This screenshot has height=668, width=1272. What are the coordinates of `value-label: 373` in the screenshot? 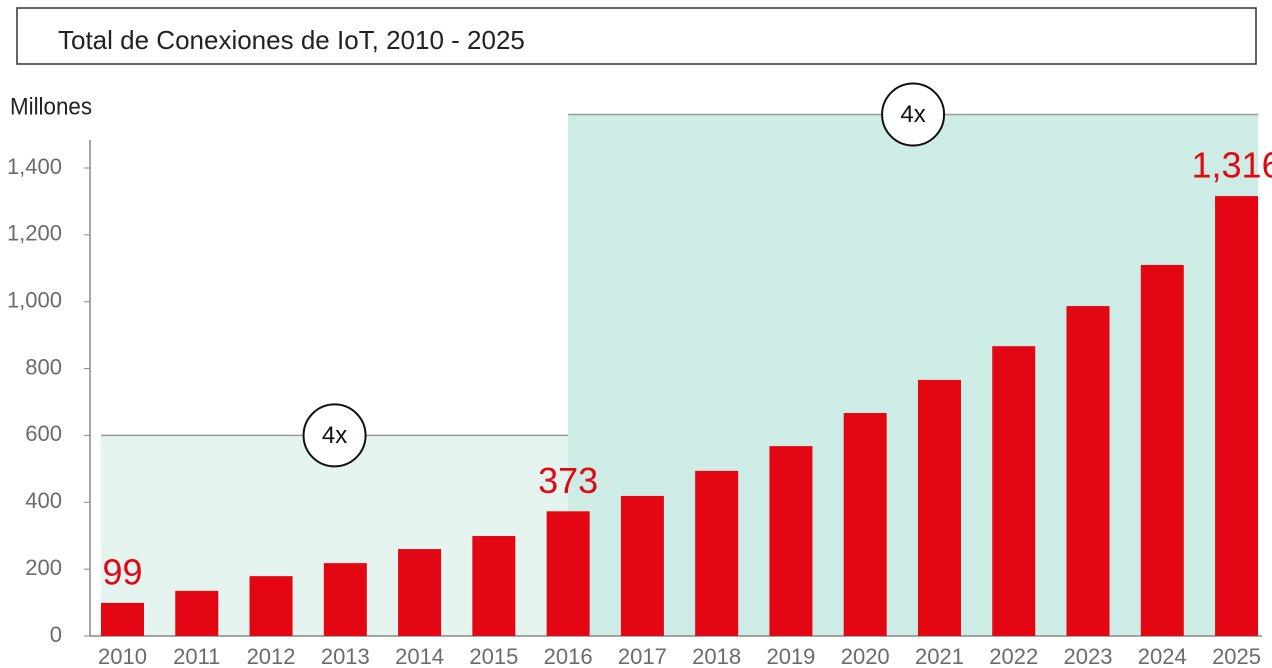 It's located at (568, 480).